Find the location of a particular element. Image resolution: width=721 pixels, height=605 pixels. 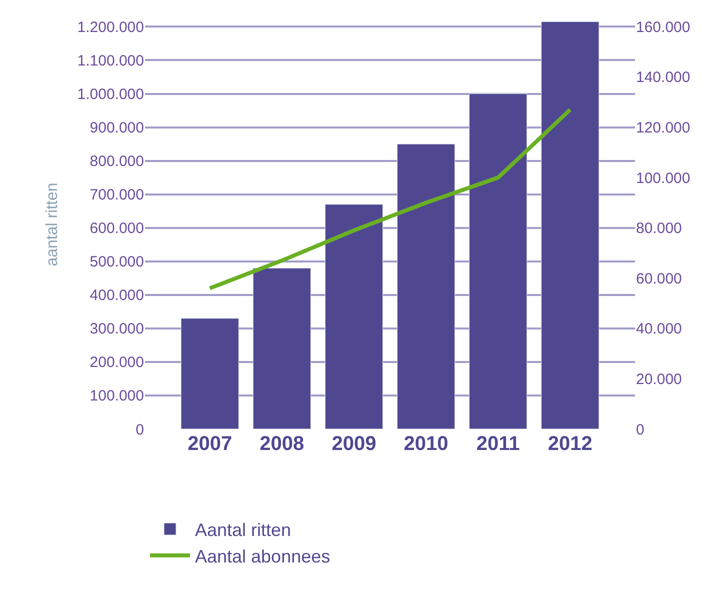

y-tick-label: 700.000 is located at coordinates (117, 195).